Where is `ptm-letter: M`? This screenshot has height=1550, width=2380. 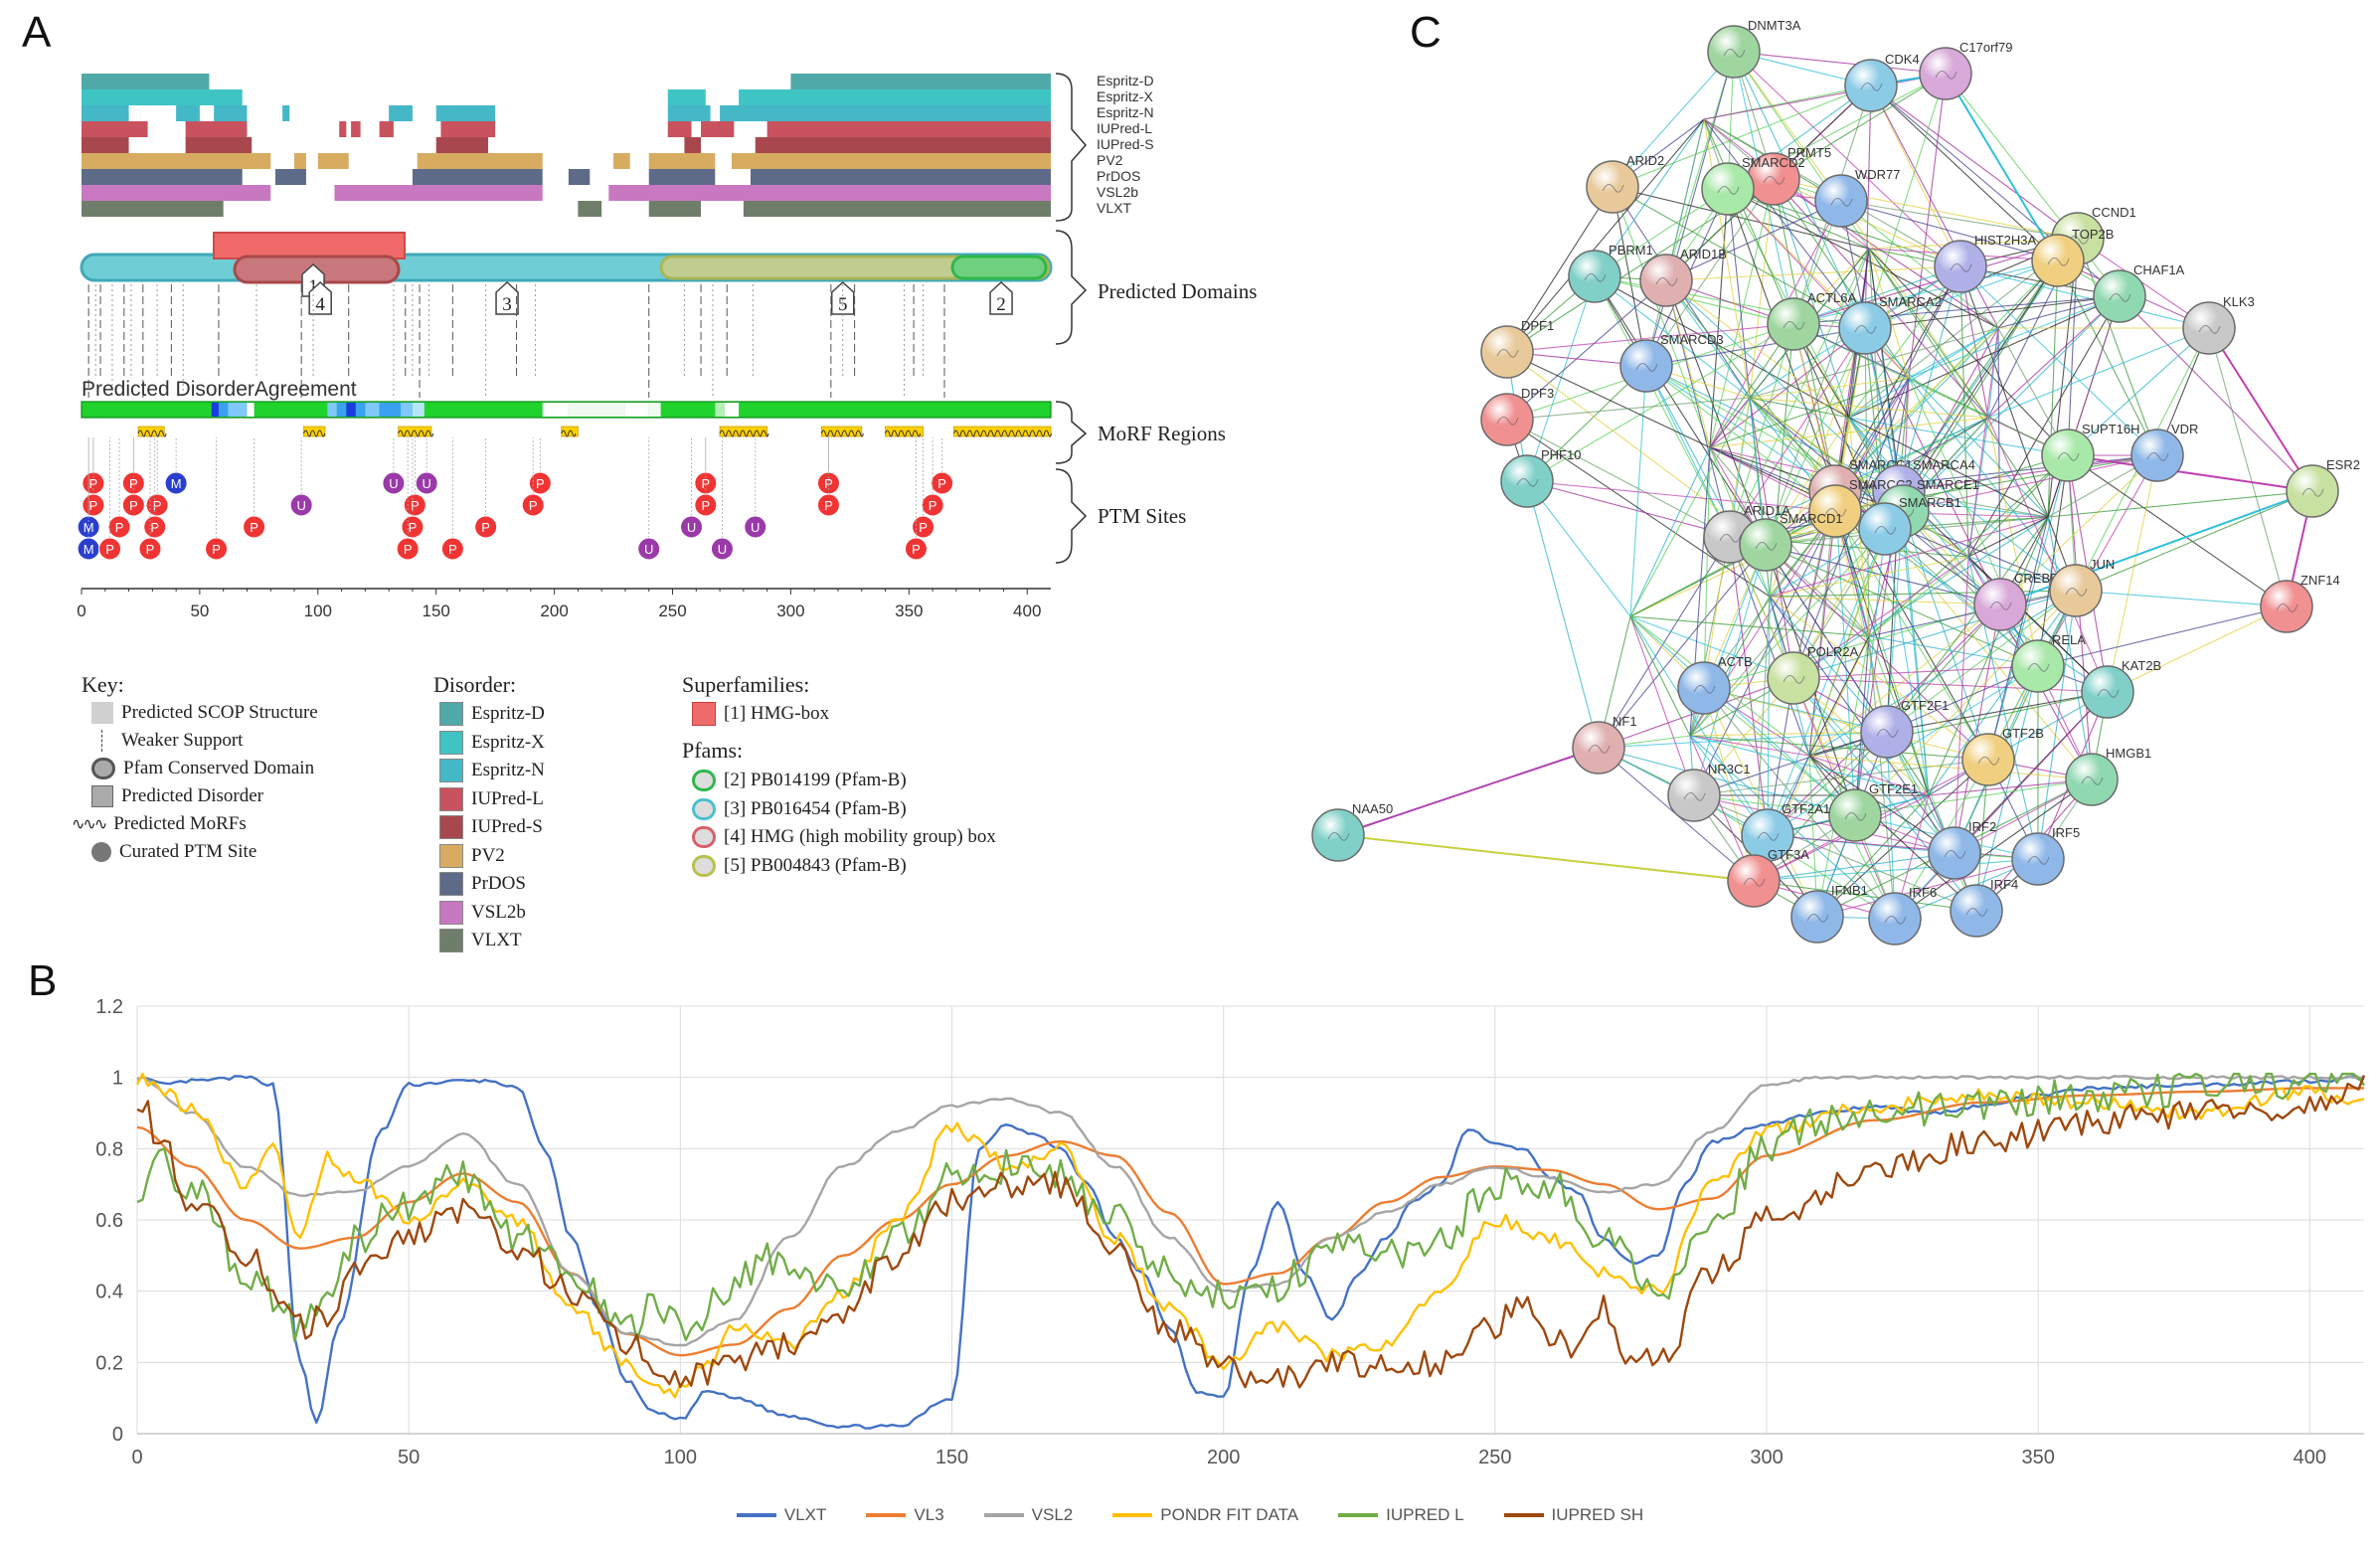
ptm-letter: M is located at coordinates (176, 483).